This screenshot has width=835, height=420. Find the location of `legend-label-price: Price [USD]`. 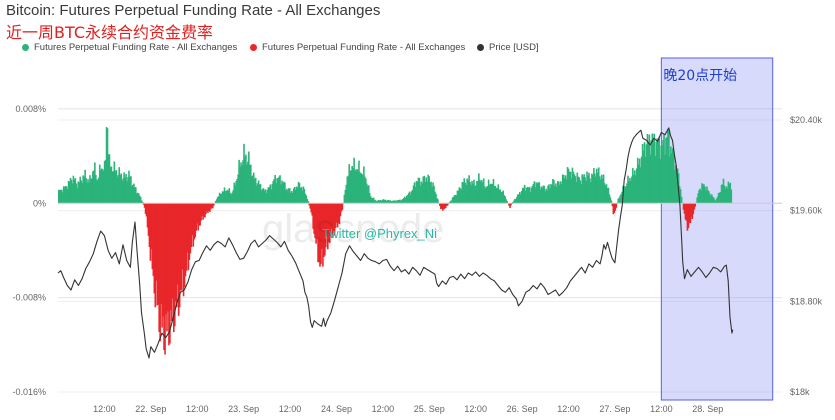

legend-label-price: Price [USD] is located at coordinates (514, 47).